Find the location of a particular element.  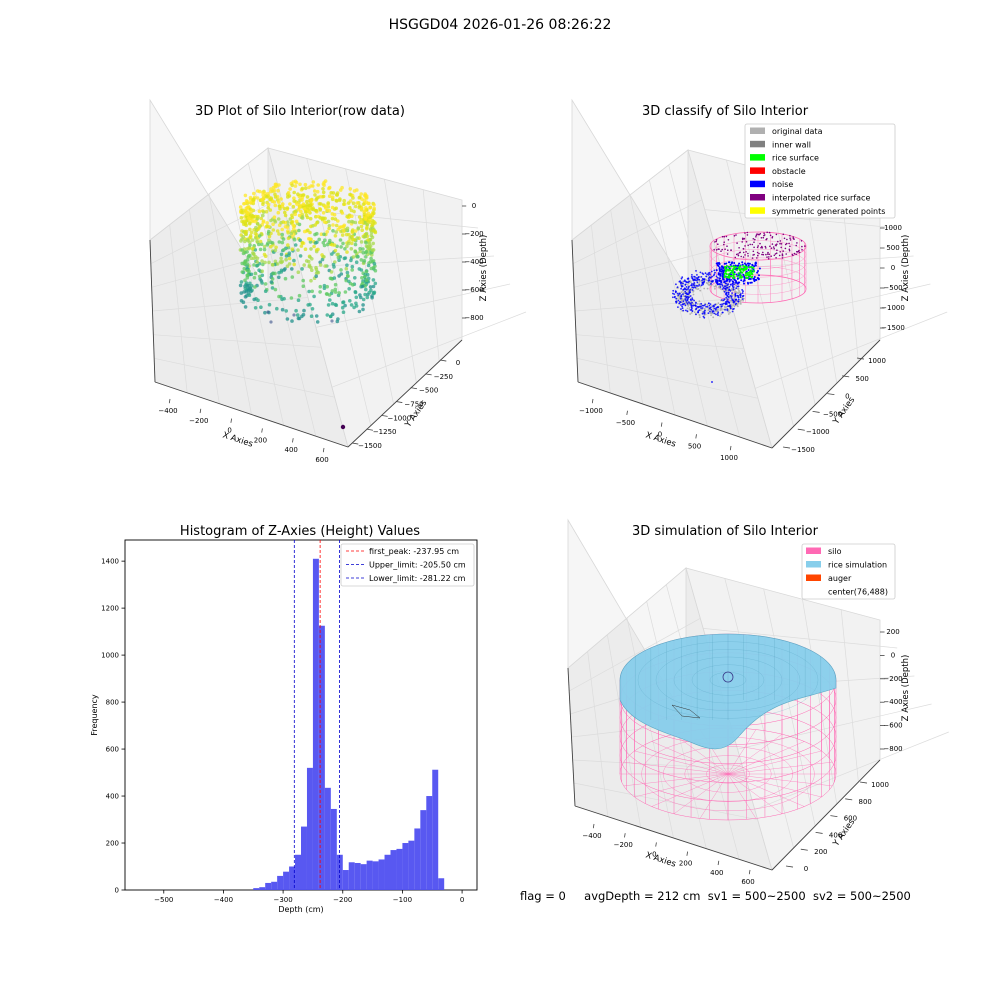

p1-x-tick-label: 200 is located at coordinates (260, 440).